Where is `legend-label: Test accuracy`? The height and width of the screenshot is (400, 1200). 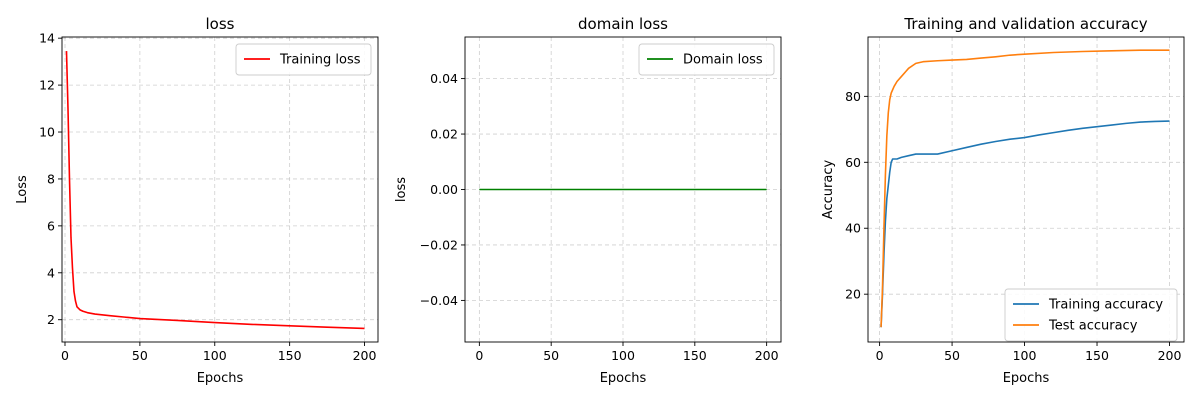
legend-label: Test accuracy is located at coordinates (1093, 326).